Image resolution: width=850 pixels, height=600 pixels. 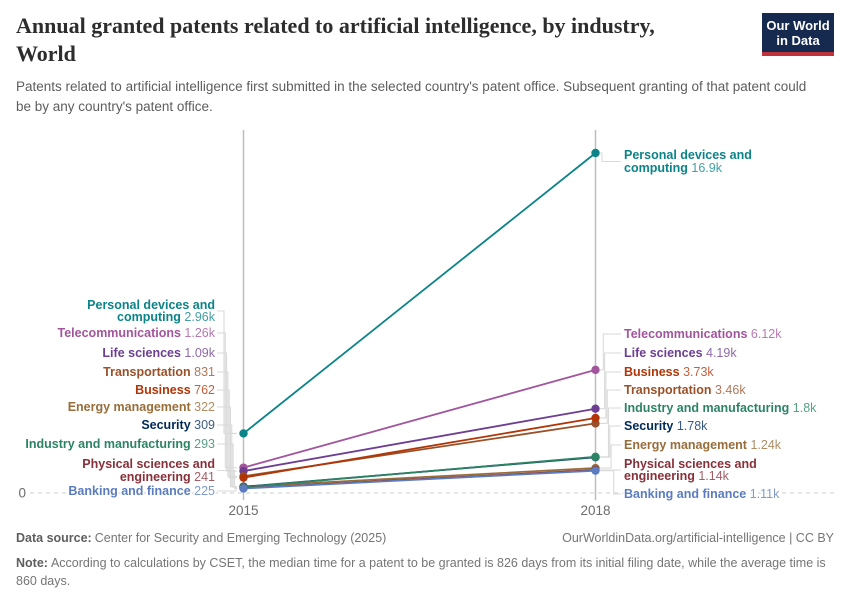 What do you see at coordinates (142, 491) in the screenshot?
I see `series-label-banking-and-finance-left: Banking and finance 225` at bounding box center [142, 491].